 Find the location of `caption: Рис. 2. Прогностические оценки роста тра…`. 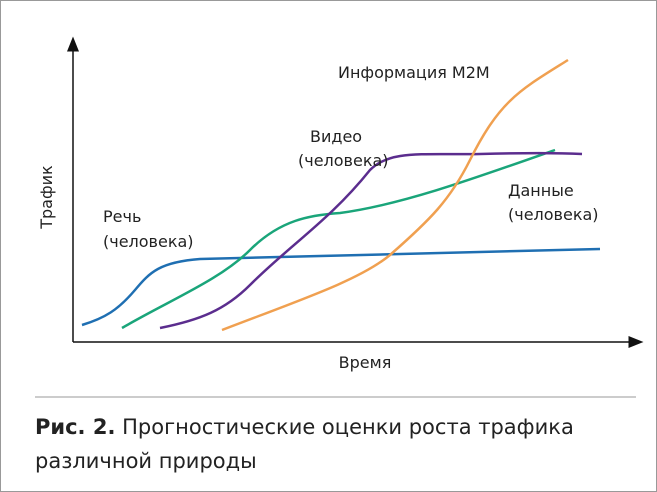

caption: Рис. 2. Прогностические оценки роста тра… is located at coordinates (335, 444).